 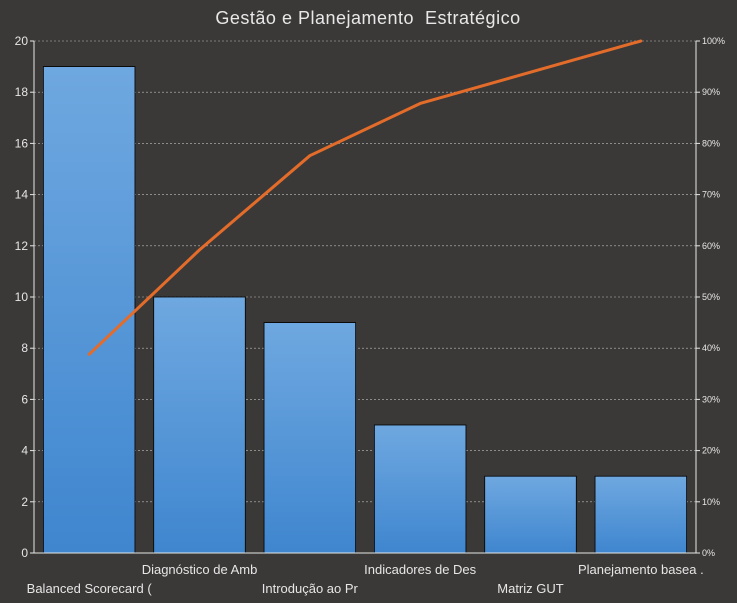 I want to click on x-category-label: Diagnóstico de Amb, so click(x=200, y=569).